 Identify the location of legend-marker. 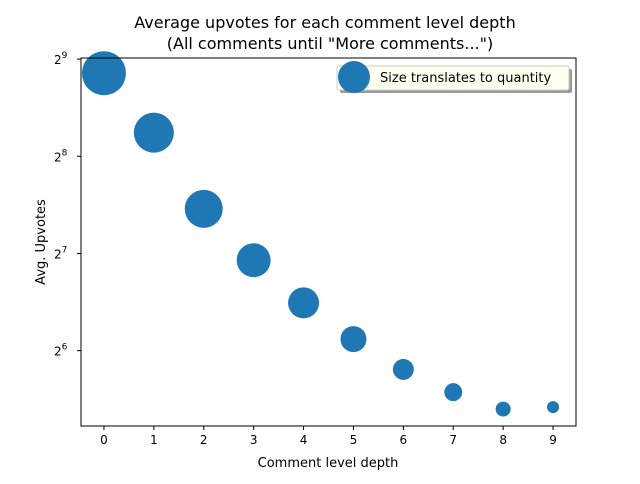
(354, 77).